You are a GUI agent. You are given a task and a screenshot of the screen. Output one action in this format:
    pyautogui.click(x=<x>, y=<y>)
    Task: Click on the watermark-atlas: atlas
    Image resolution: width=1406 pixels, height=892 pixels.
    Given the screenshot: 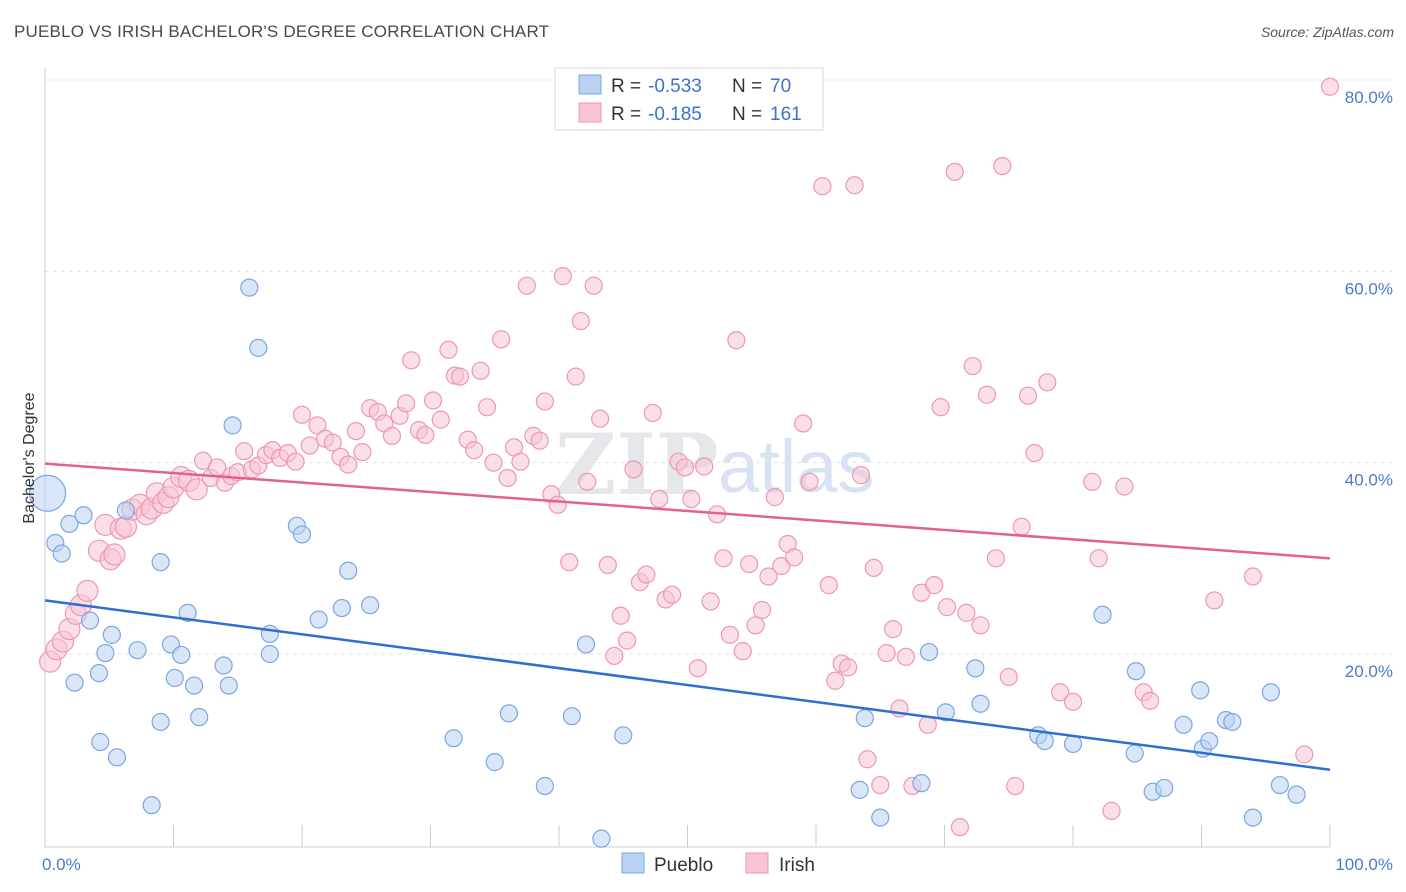 What is the action you would take?
    pyautogui.click(x=796, y=466)
    